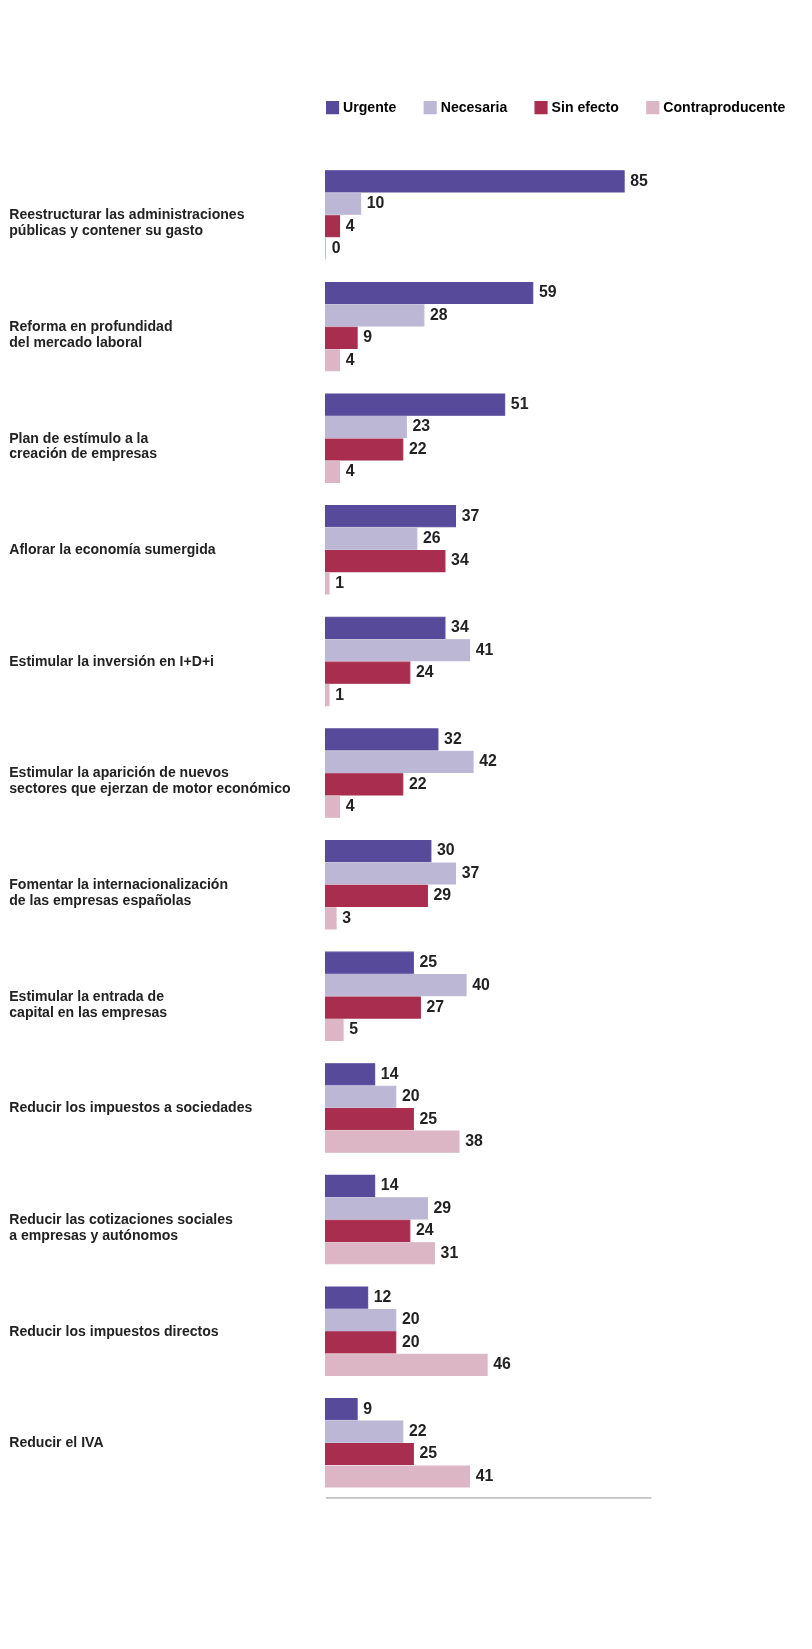  I want to click on data-label: 40, so click(481, 984).